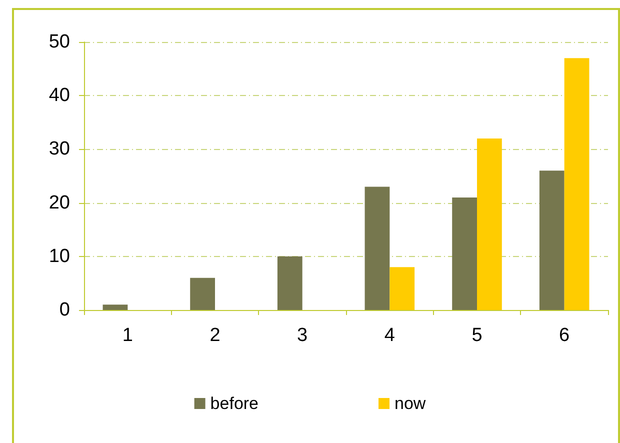  What do you see at coordinates (127, 335) in the screenshot?
I see `x-tick-label: 1` at bounding box center [127, 335].